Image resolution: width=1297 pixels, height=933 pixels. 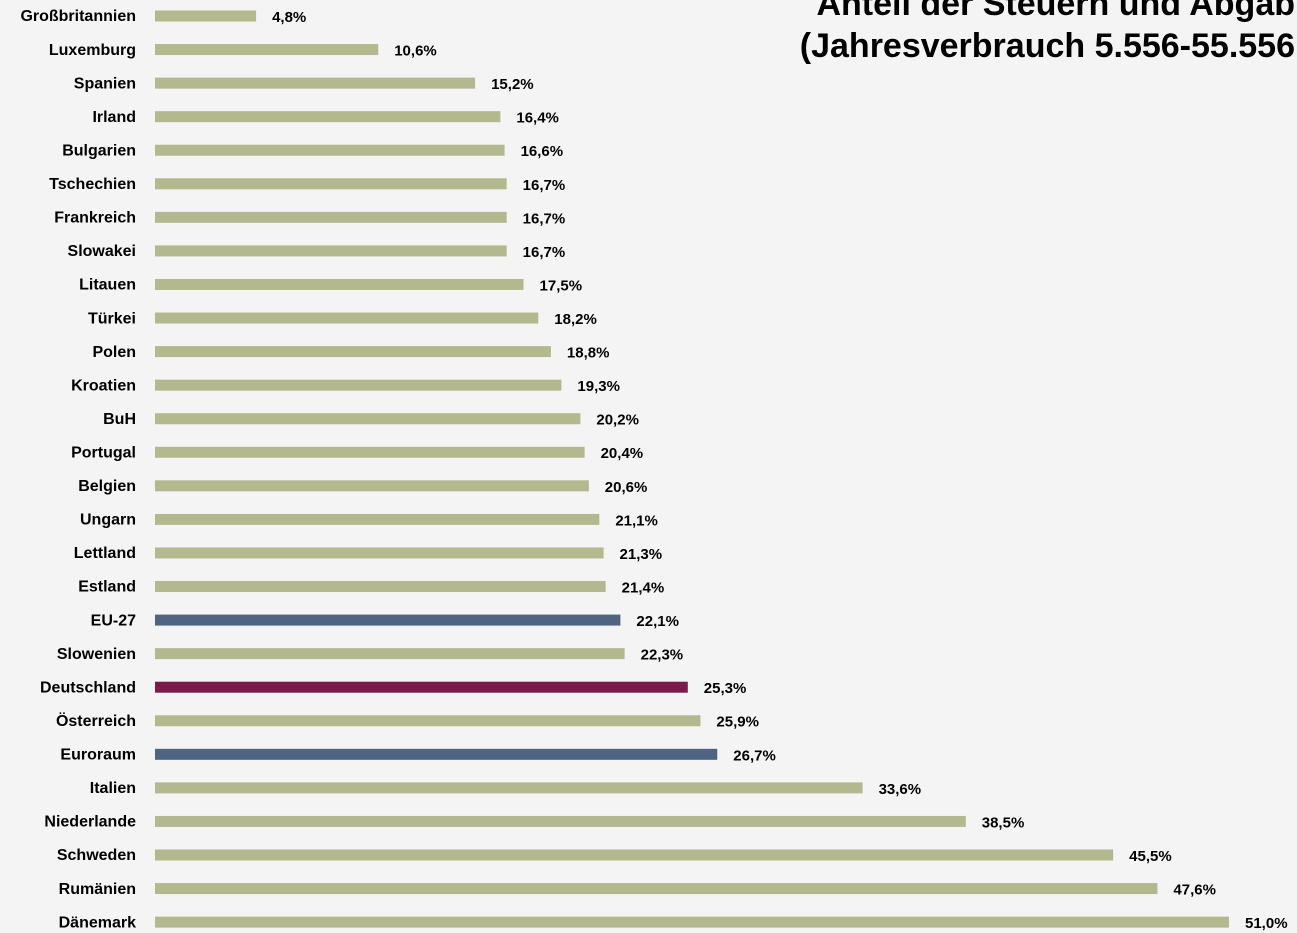 What do you see at coordinates (114, 117) in the screenshot?
I see `category-label: Irland` at bounding box center [114, 117].